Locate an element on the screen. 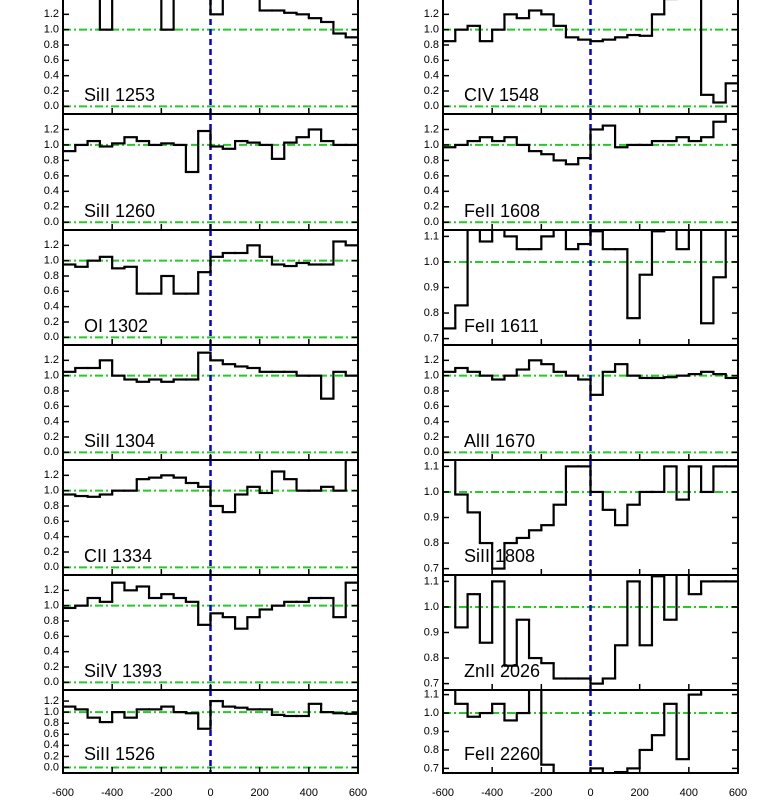 The image size is (761, 807). panel: 0.7 0.8 0.9 1.0 1.1 FeII 1611 is located at coordinates (581, 287).